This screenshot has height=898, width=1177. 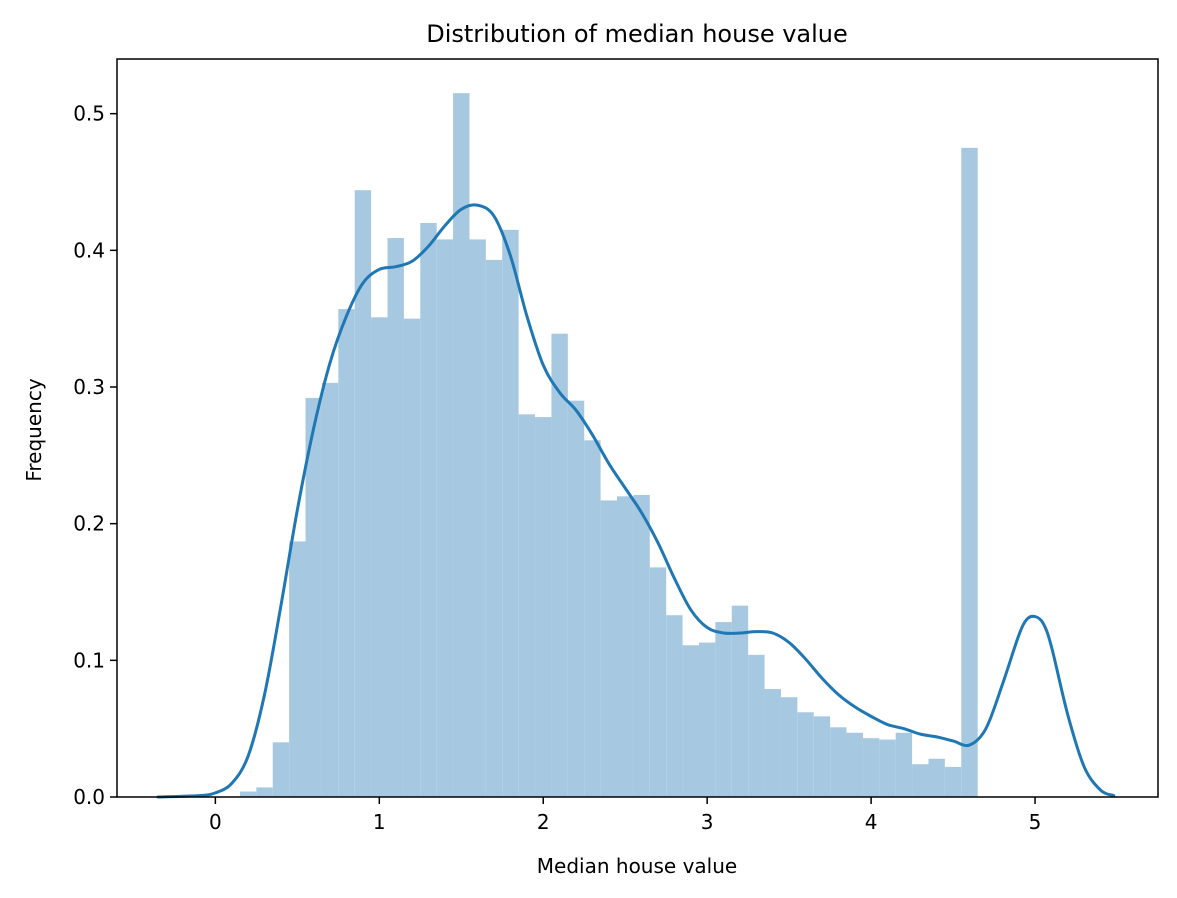 What do you see at coordinates (637, 866) in the screenshot?
I see `x-axis-label: Median house value` at bounding box center [637, 866].